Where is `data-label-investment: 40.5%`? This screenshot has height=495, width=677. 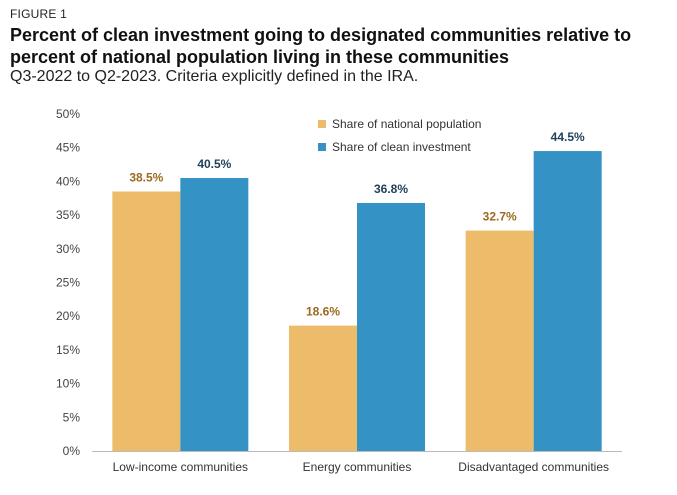 data-label-investment: 40.5% is located at coordinates (214, 164).